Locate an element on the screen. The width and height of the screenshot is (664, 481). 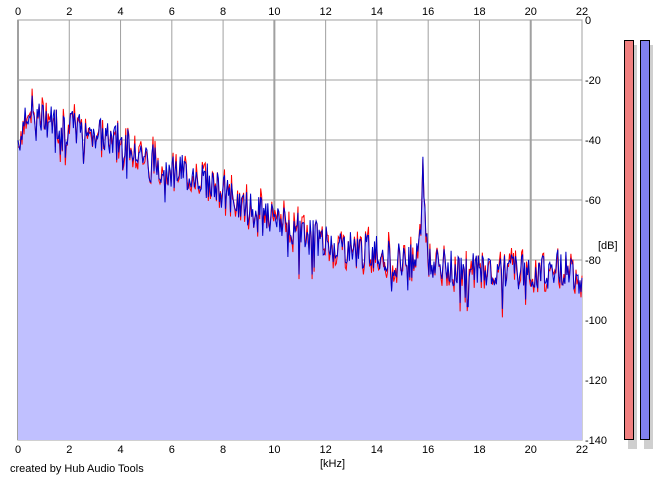
x-tick-label-bottom: 10 is located at coordinates (274, 450).